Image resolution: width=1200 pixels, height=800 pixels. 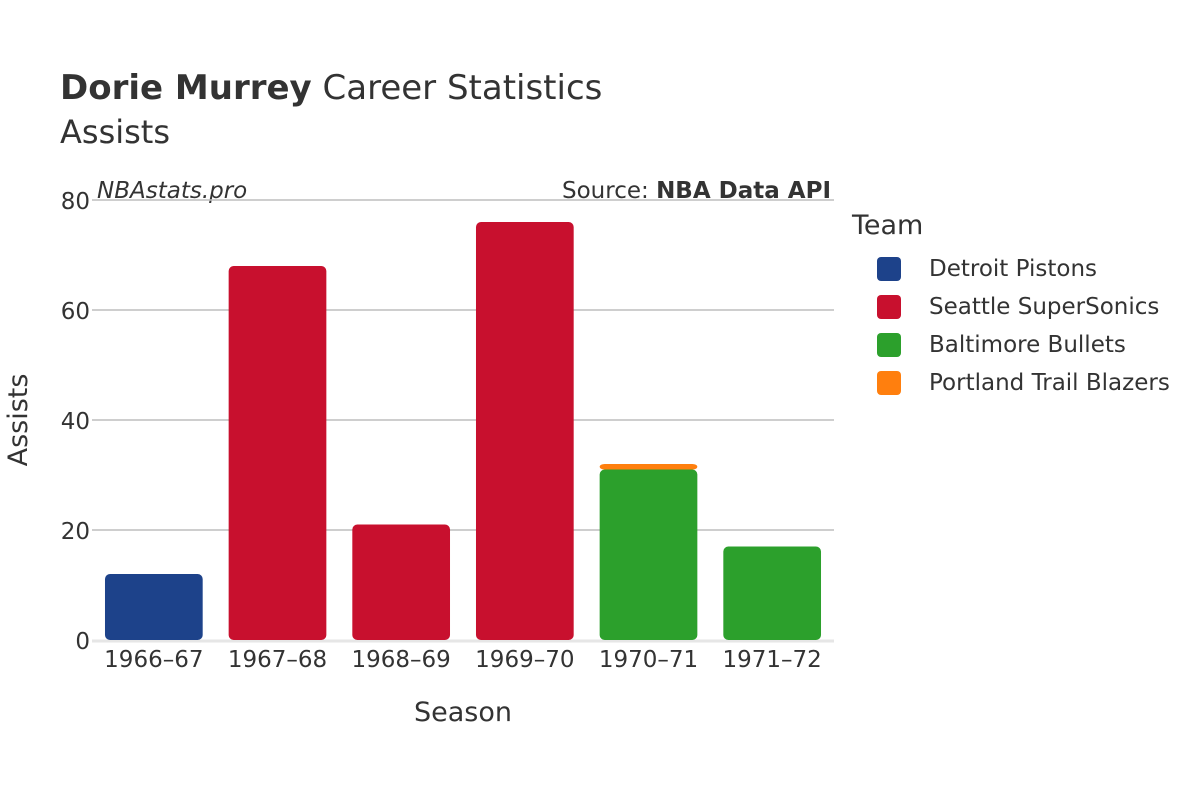 I want to click on player-name: Dorie Murrey, so click(x=186, y=88).